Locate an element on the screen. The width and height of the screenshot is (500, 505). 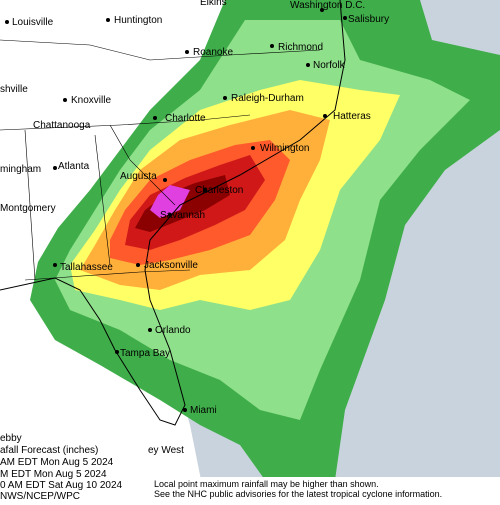
legend-line: 0 AM EDT Sat Aug 10 2024 is located at coordinates (61, 485).